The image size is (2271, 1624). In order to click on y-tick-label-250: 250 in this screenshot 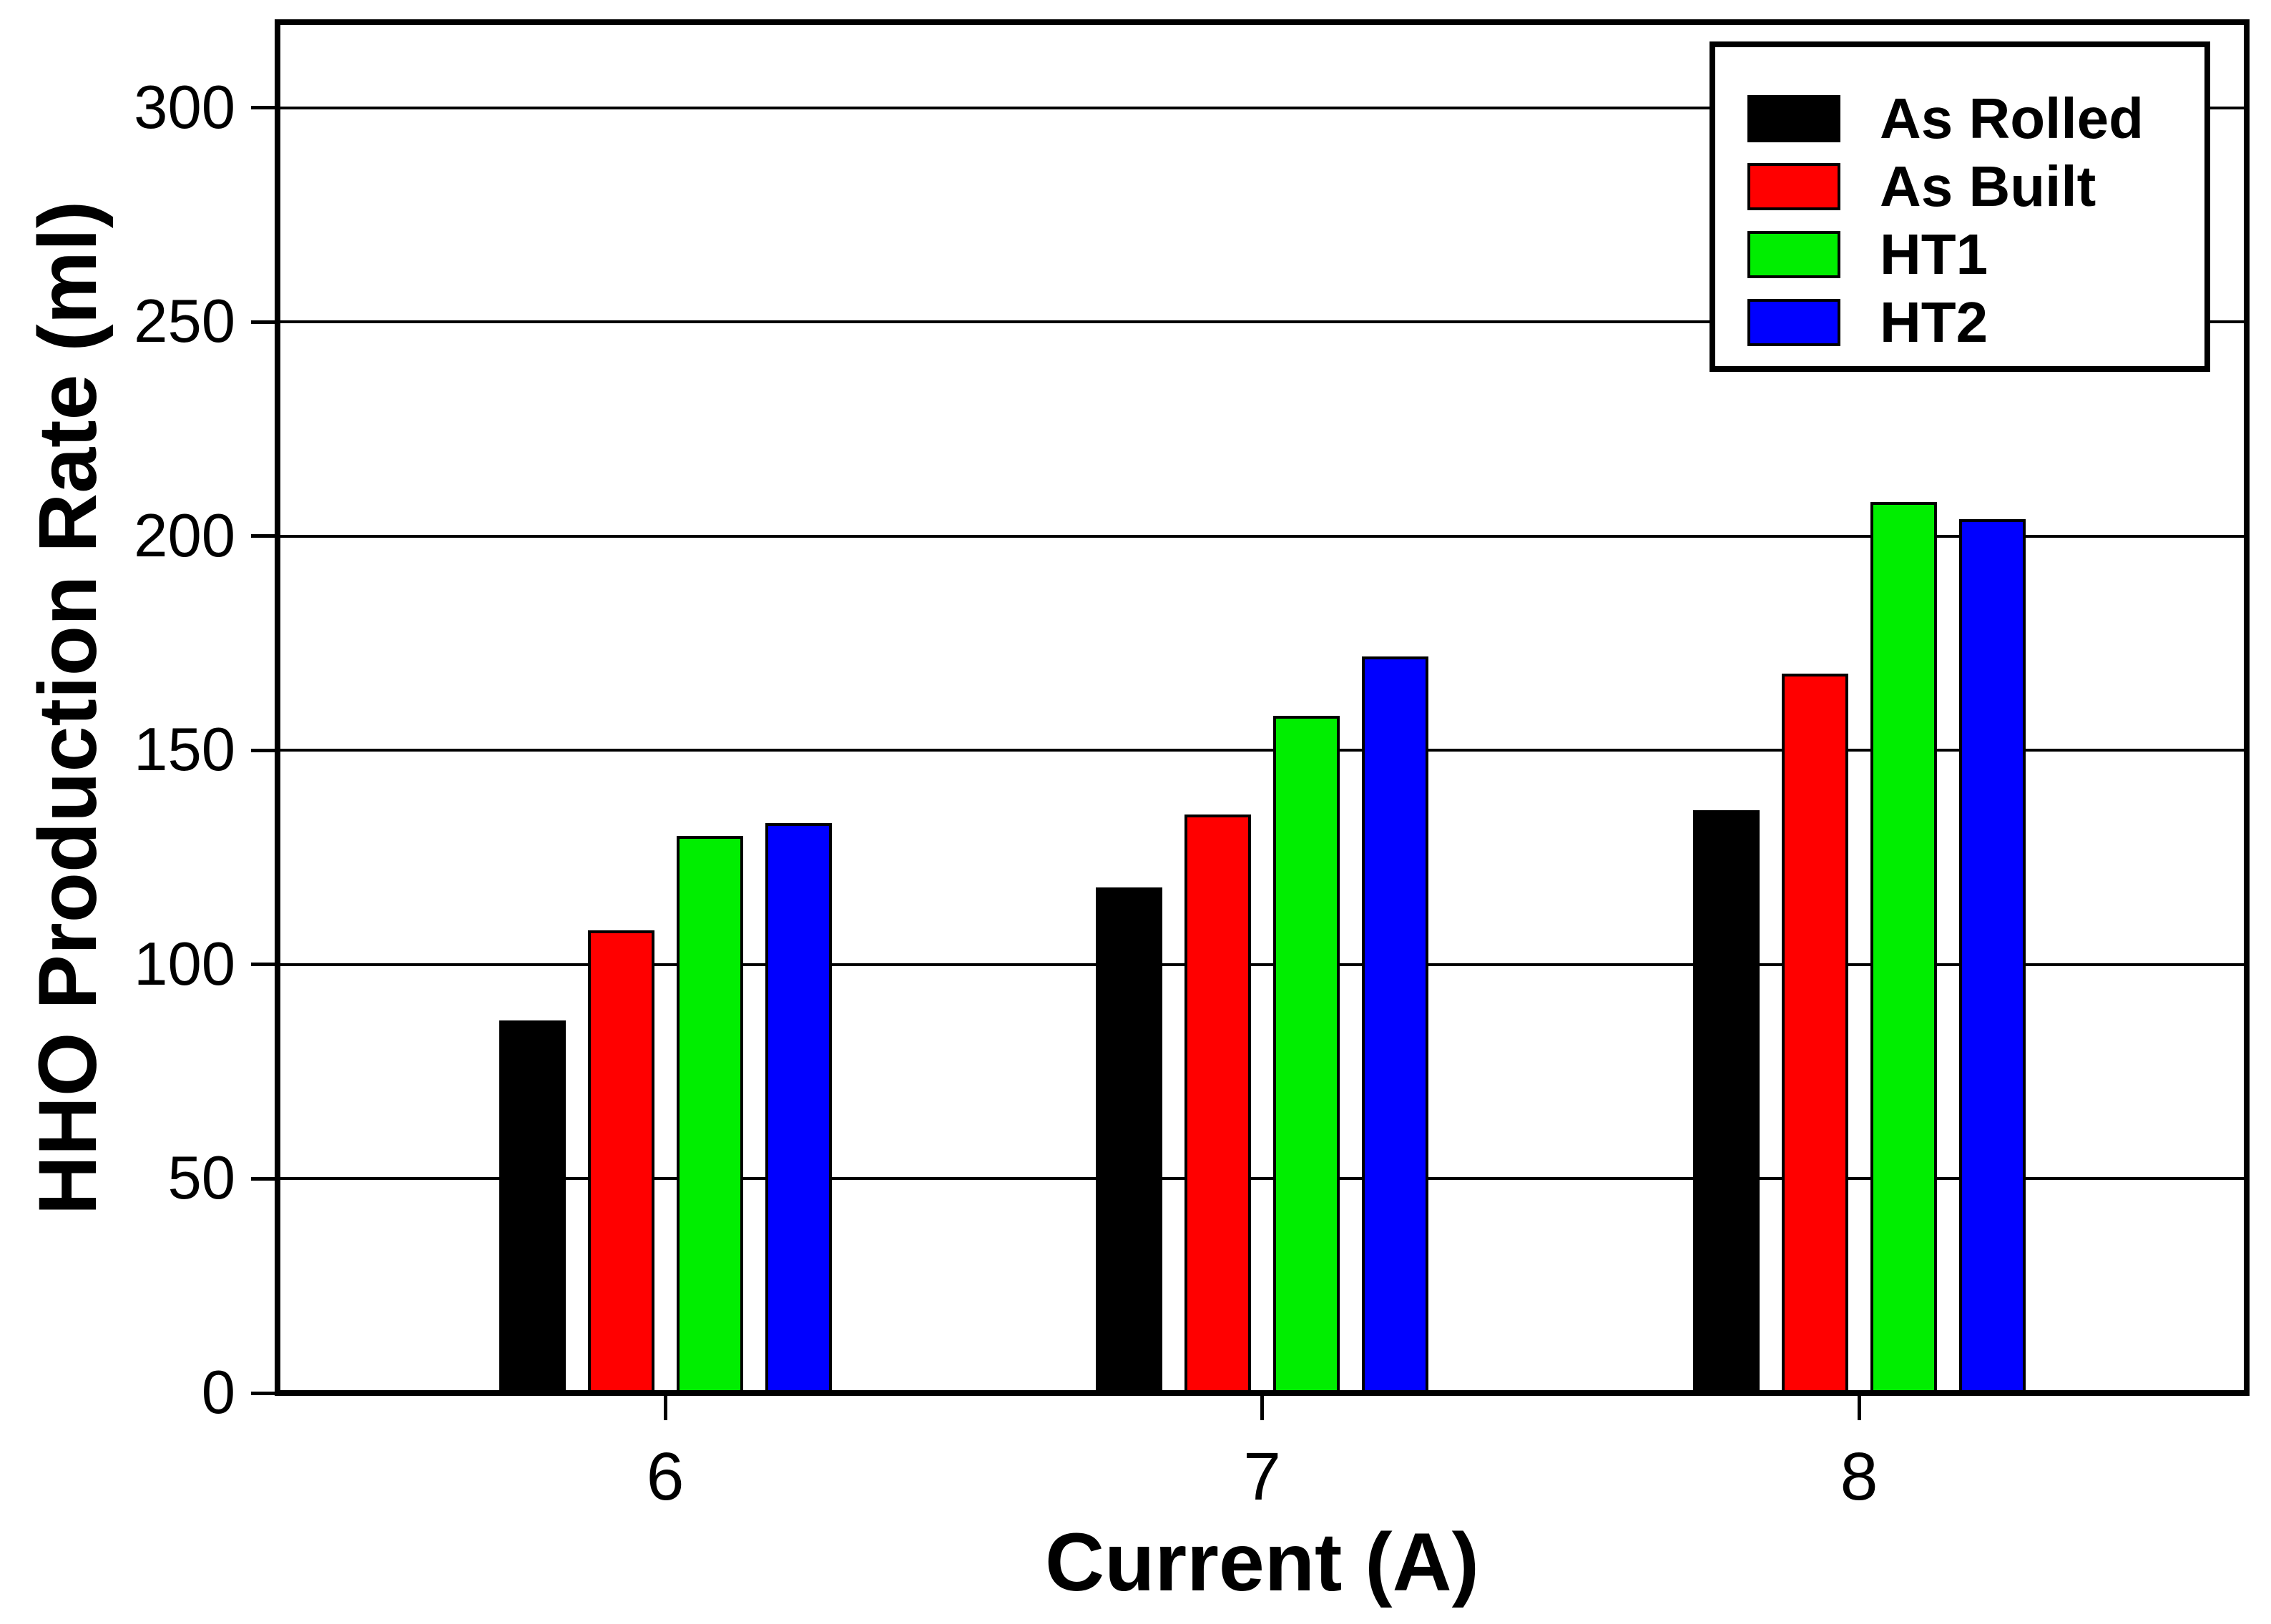, I will do `click(184, 321)`.